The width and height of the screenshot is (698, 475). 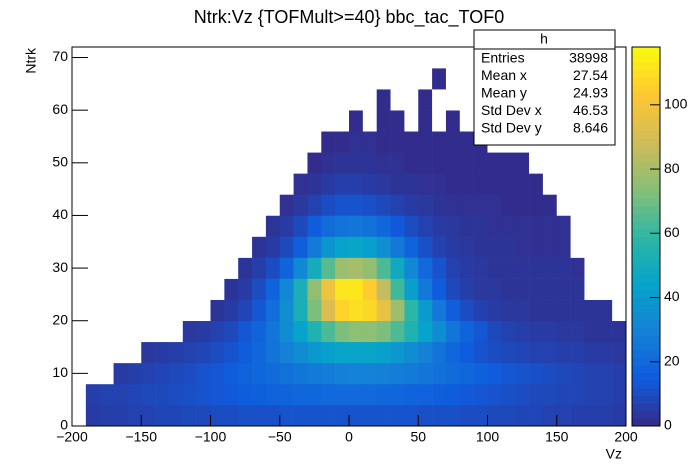 What do you see at coordinates (488, 437) in the screenshot?
I see `x-tick-label: 100` at bounding box center [488, 437].